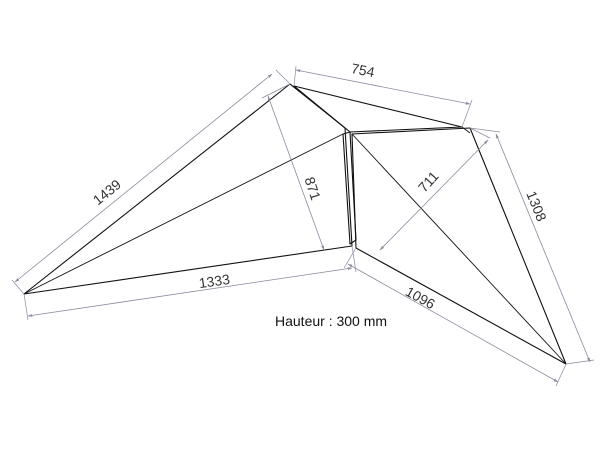 This screenshot has height=450, width=600. I want to click on dimension-right-outer: 1308, so click(532, 246).